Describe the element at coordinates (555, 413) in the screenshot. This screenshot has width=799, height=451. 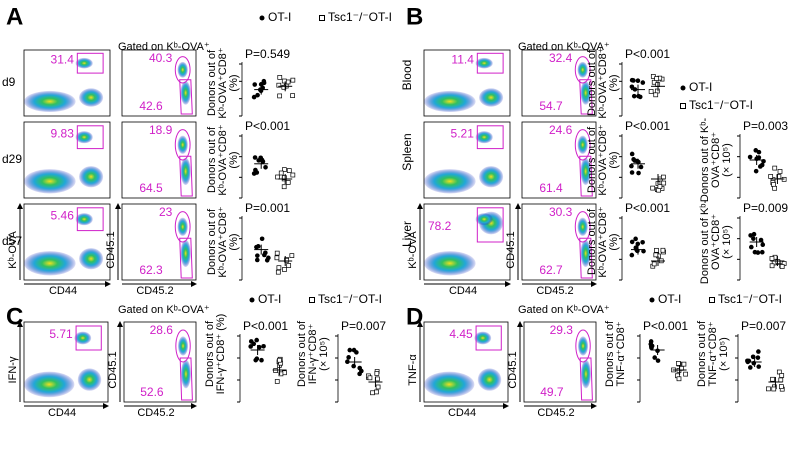
I see `x-axis-label: CD45.2` at that location.